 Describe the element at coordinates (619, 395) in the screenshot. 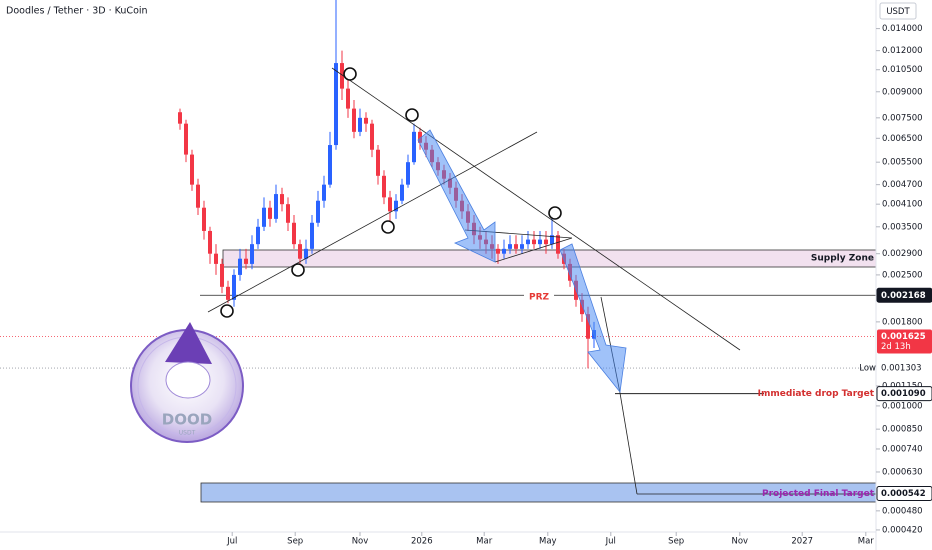

I see `projection-line` at that location.